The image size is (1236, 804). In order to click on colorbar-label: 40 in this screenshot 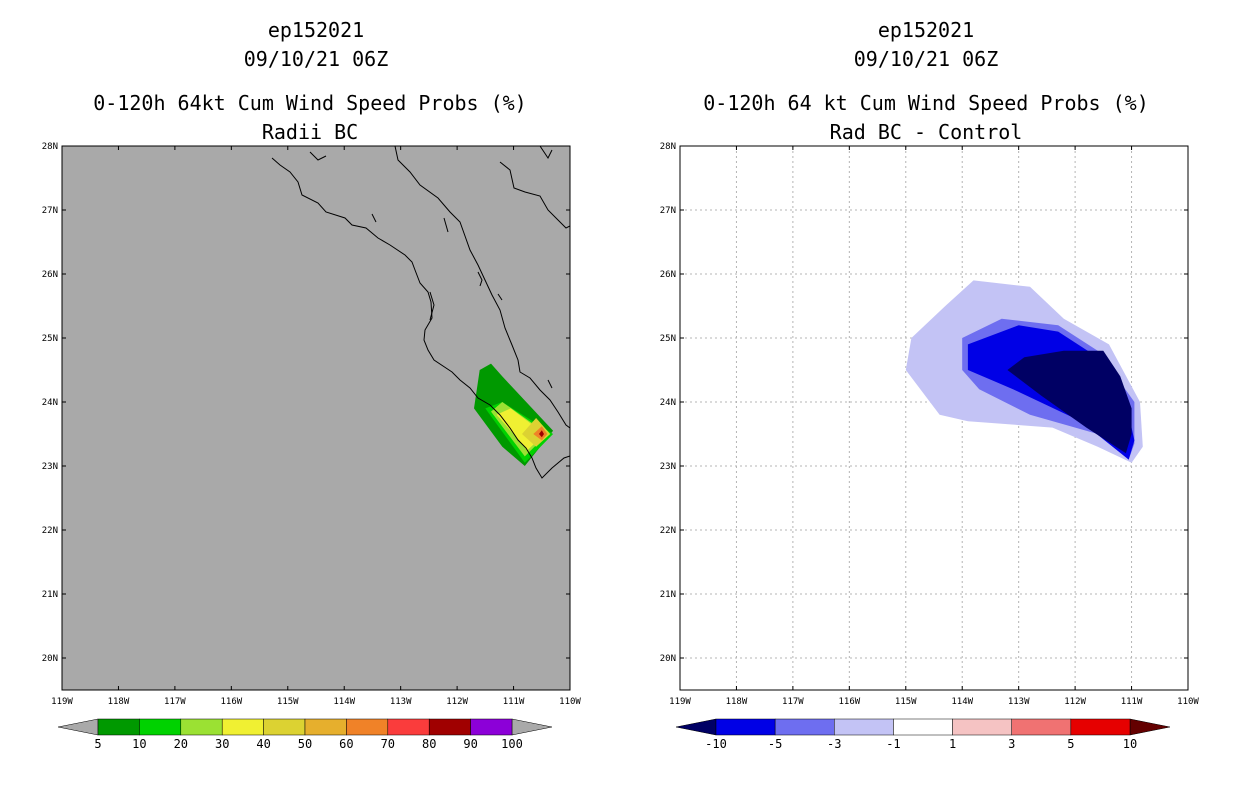, I will do `click(263, 744)`.